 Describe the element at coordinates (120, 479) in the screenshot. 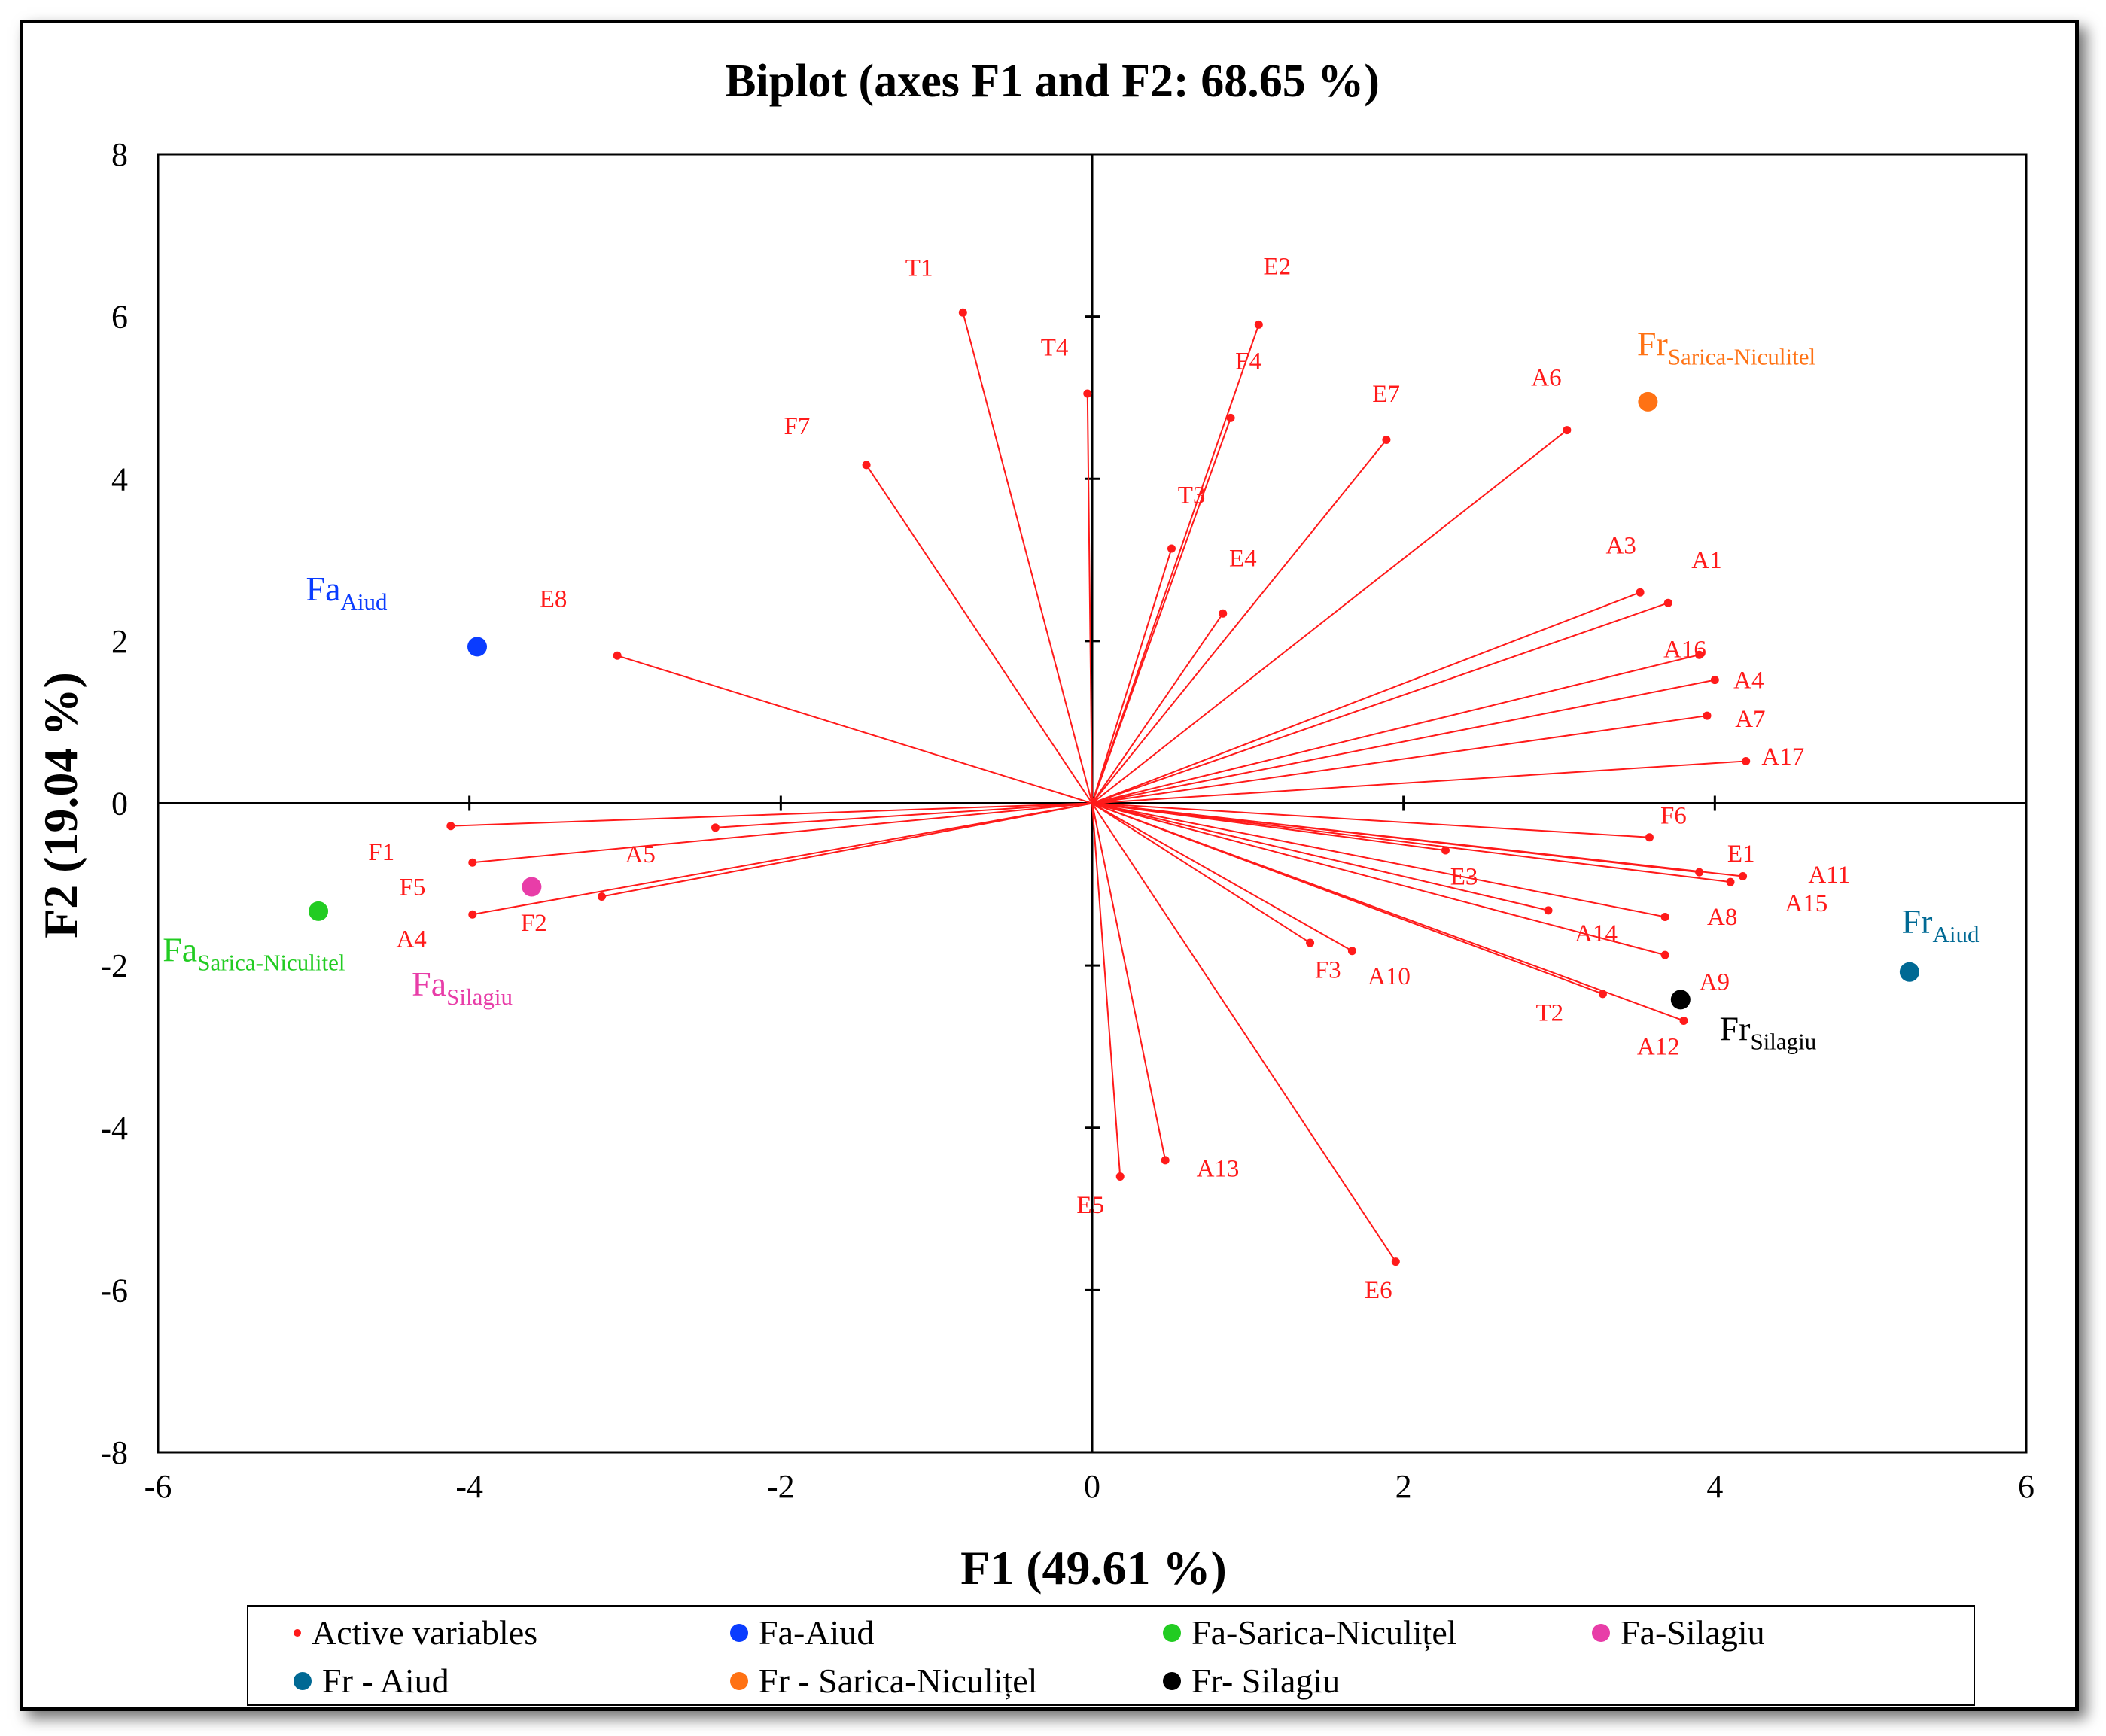

I see `y-tick-label: 4` at that location.